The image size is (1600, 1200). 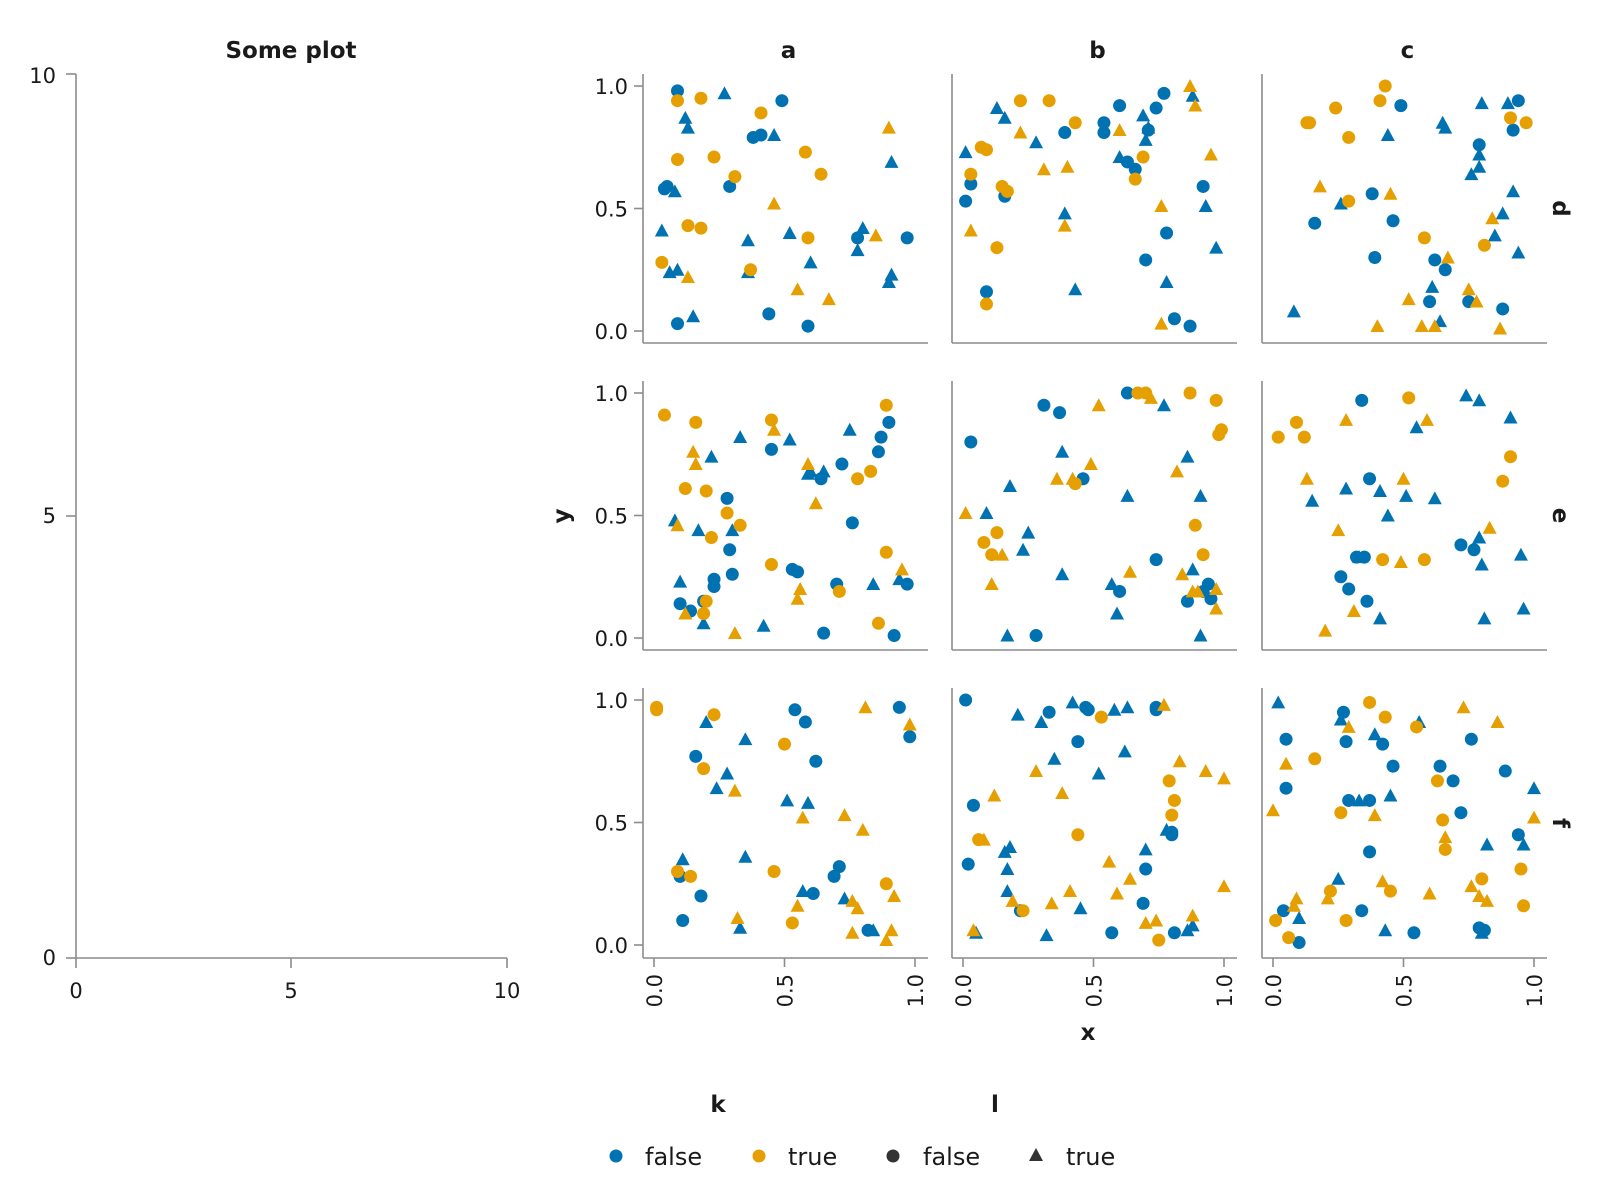 What do you see at coordinates (1535, 990) in the screenshot?
I see `x-tick-label: 1.0` at bounding box center [1535, 990].